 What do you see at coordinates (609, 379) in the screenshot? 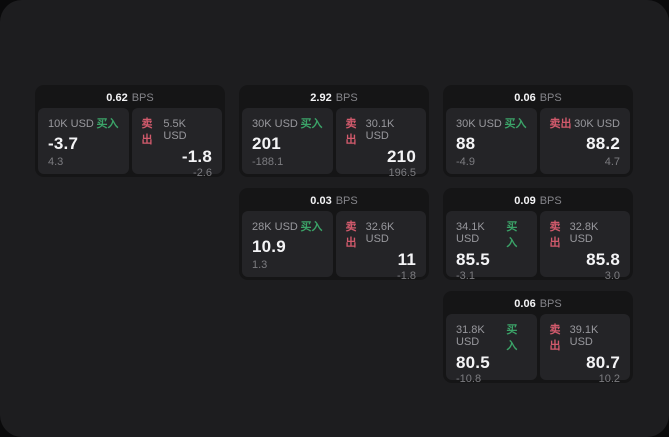
I see `sell-delta: 10.2` at bounding box center [609, 379].